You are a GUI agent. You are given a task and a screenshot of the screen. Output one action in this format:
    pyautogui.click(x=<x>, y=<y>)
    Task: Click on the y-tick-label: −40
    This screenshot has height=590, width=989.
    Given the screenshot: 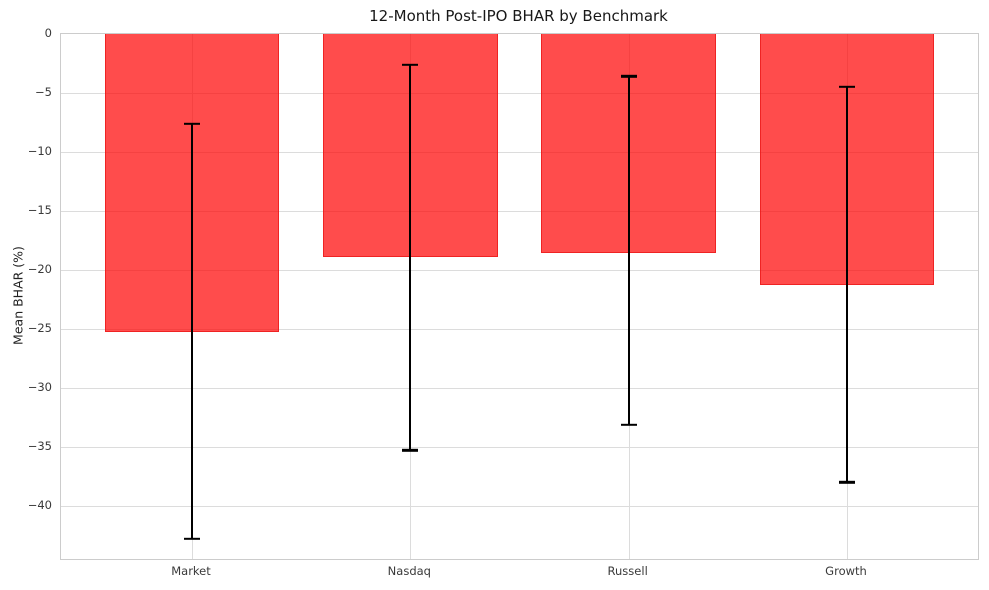 What is the action you would take?
    pyautogui.click(x=39, y=504)
    